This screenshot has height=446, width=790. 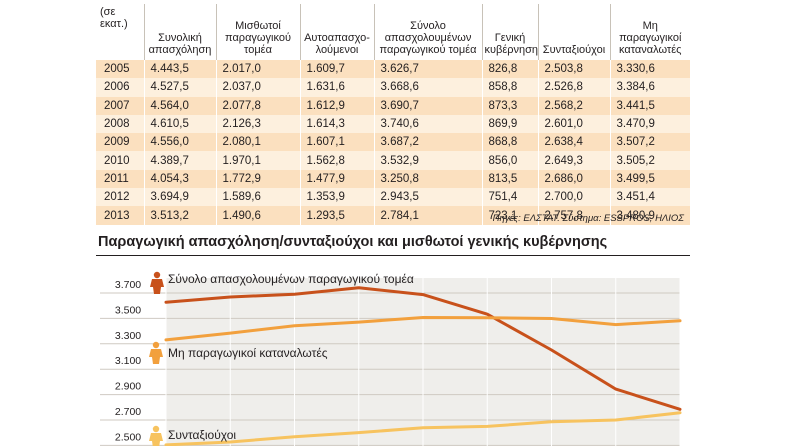 I want to click on series-label: Συνταξιούχοι, so click(x=202, y=435).